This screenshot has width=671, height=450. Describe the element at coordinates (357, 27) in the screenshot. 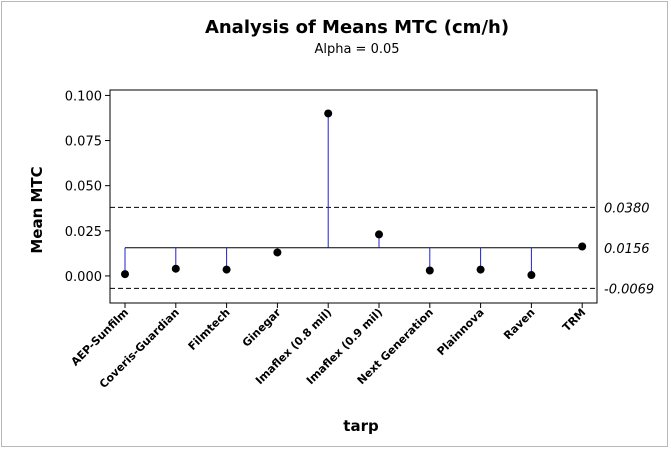

I see `chart-title: Analysis of Means MTC (cm/h)` at that location.